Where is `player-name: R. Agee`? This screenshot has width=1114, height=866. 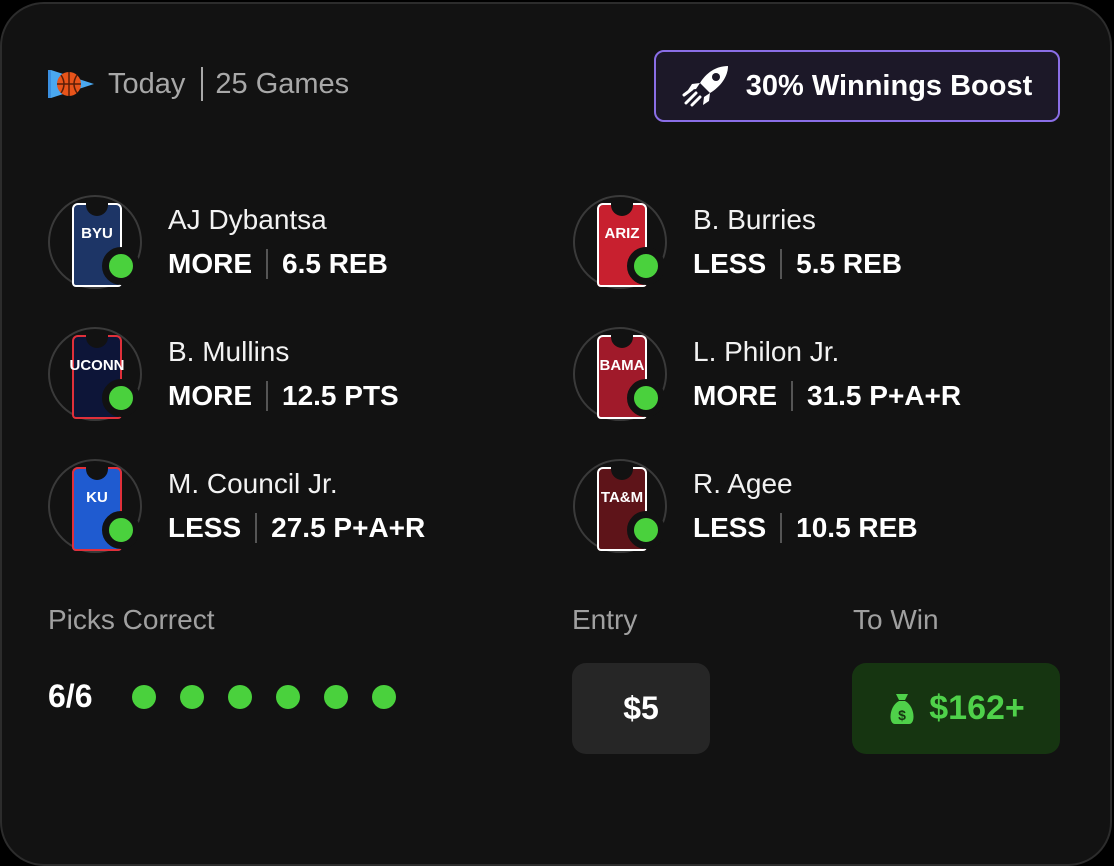
player-name: R. Agee is located at coordinates (743, 483).